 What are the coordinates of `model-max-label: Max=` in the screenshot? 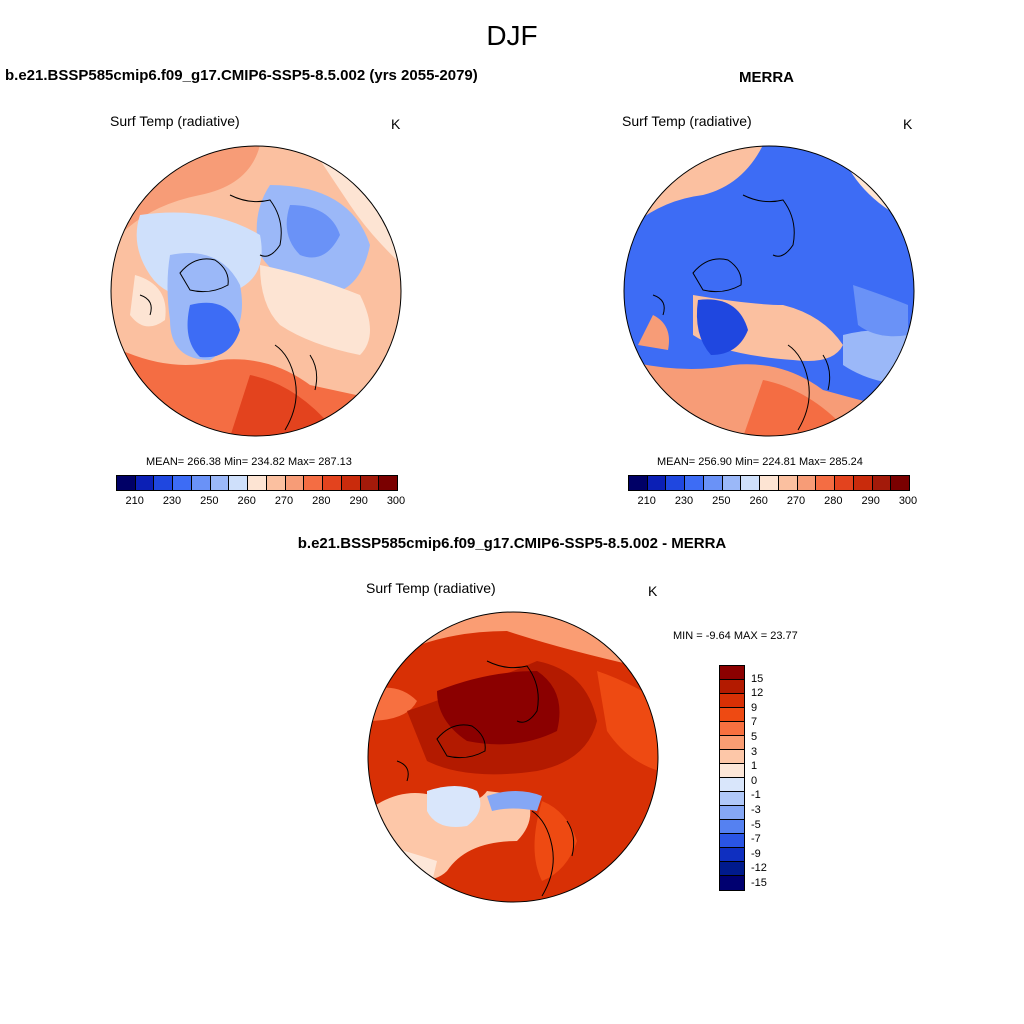 It's located at (301, 462).